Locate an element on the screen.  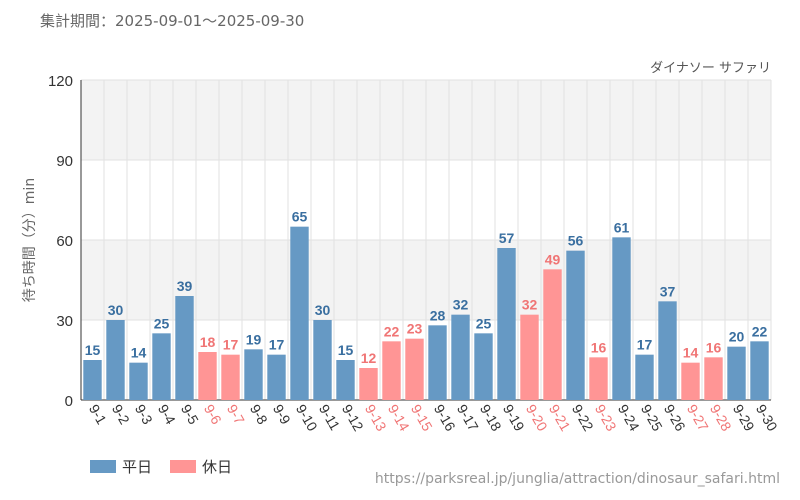
data-label: 20 is located at coordinates (737, 337).